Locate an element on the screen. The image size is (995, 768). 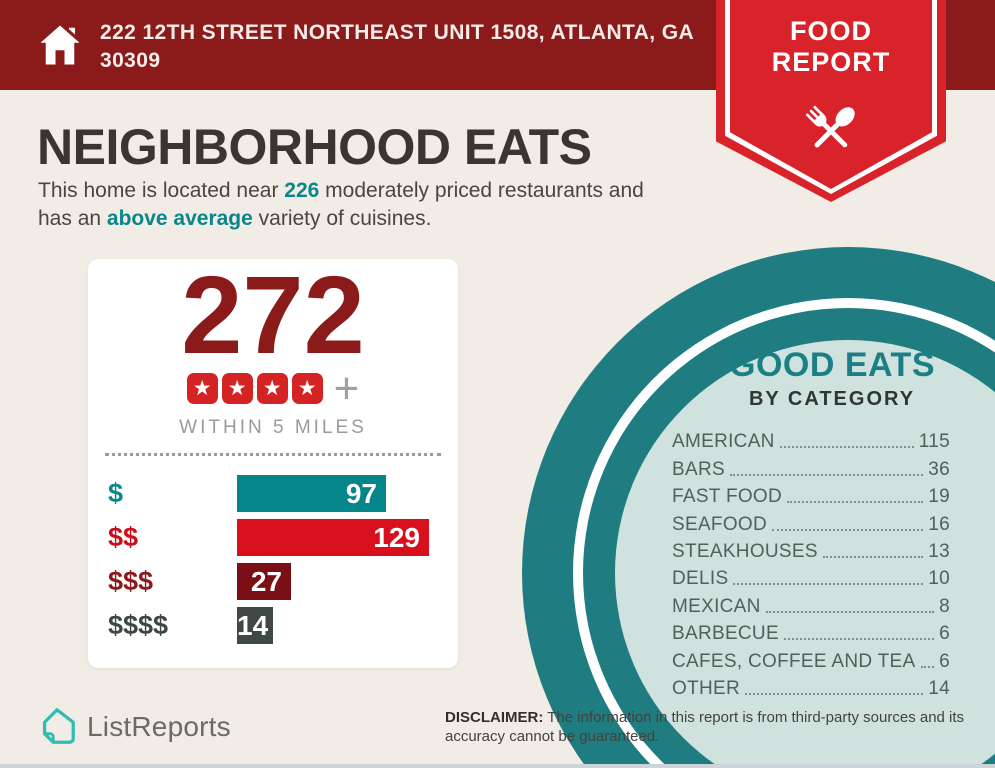
category-row: STEAKHOUSES 13 is located at coordinates (811, 547).